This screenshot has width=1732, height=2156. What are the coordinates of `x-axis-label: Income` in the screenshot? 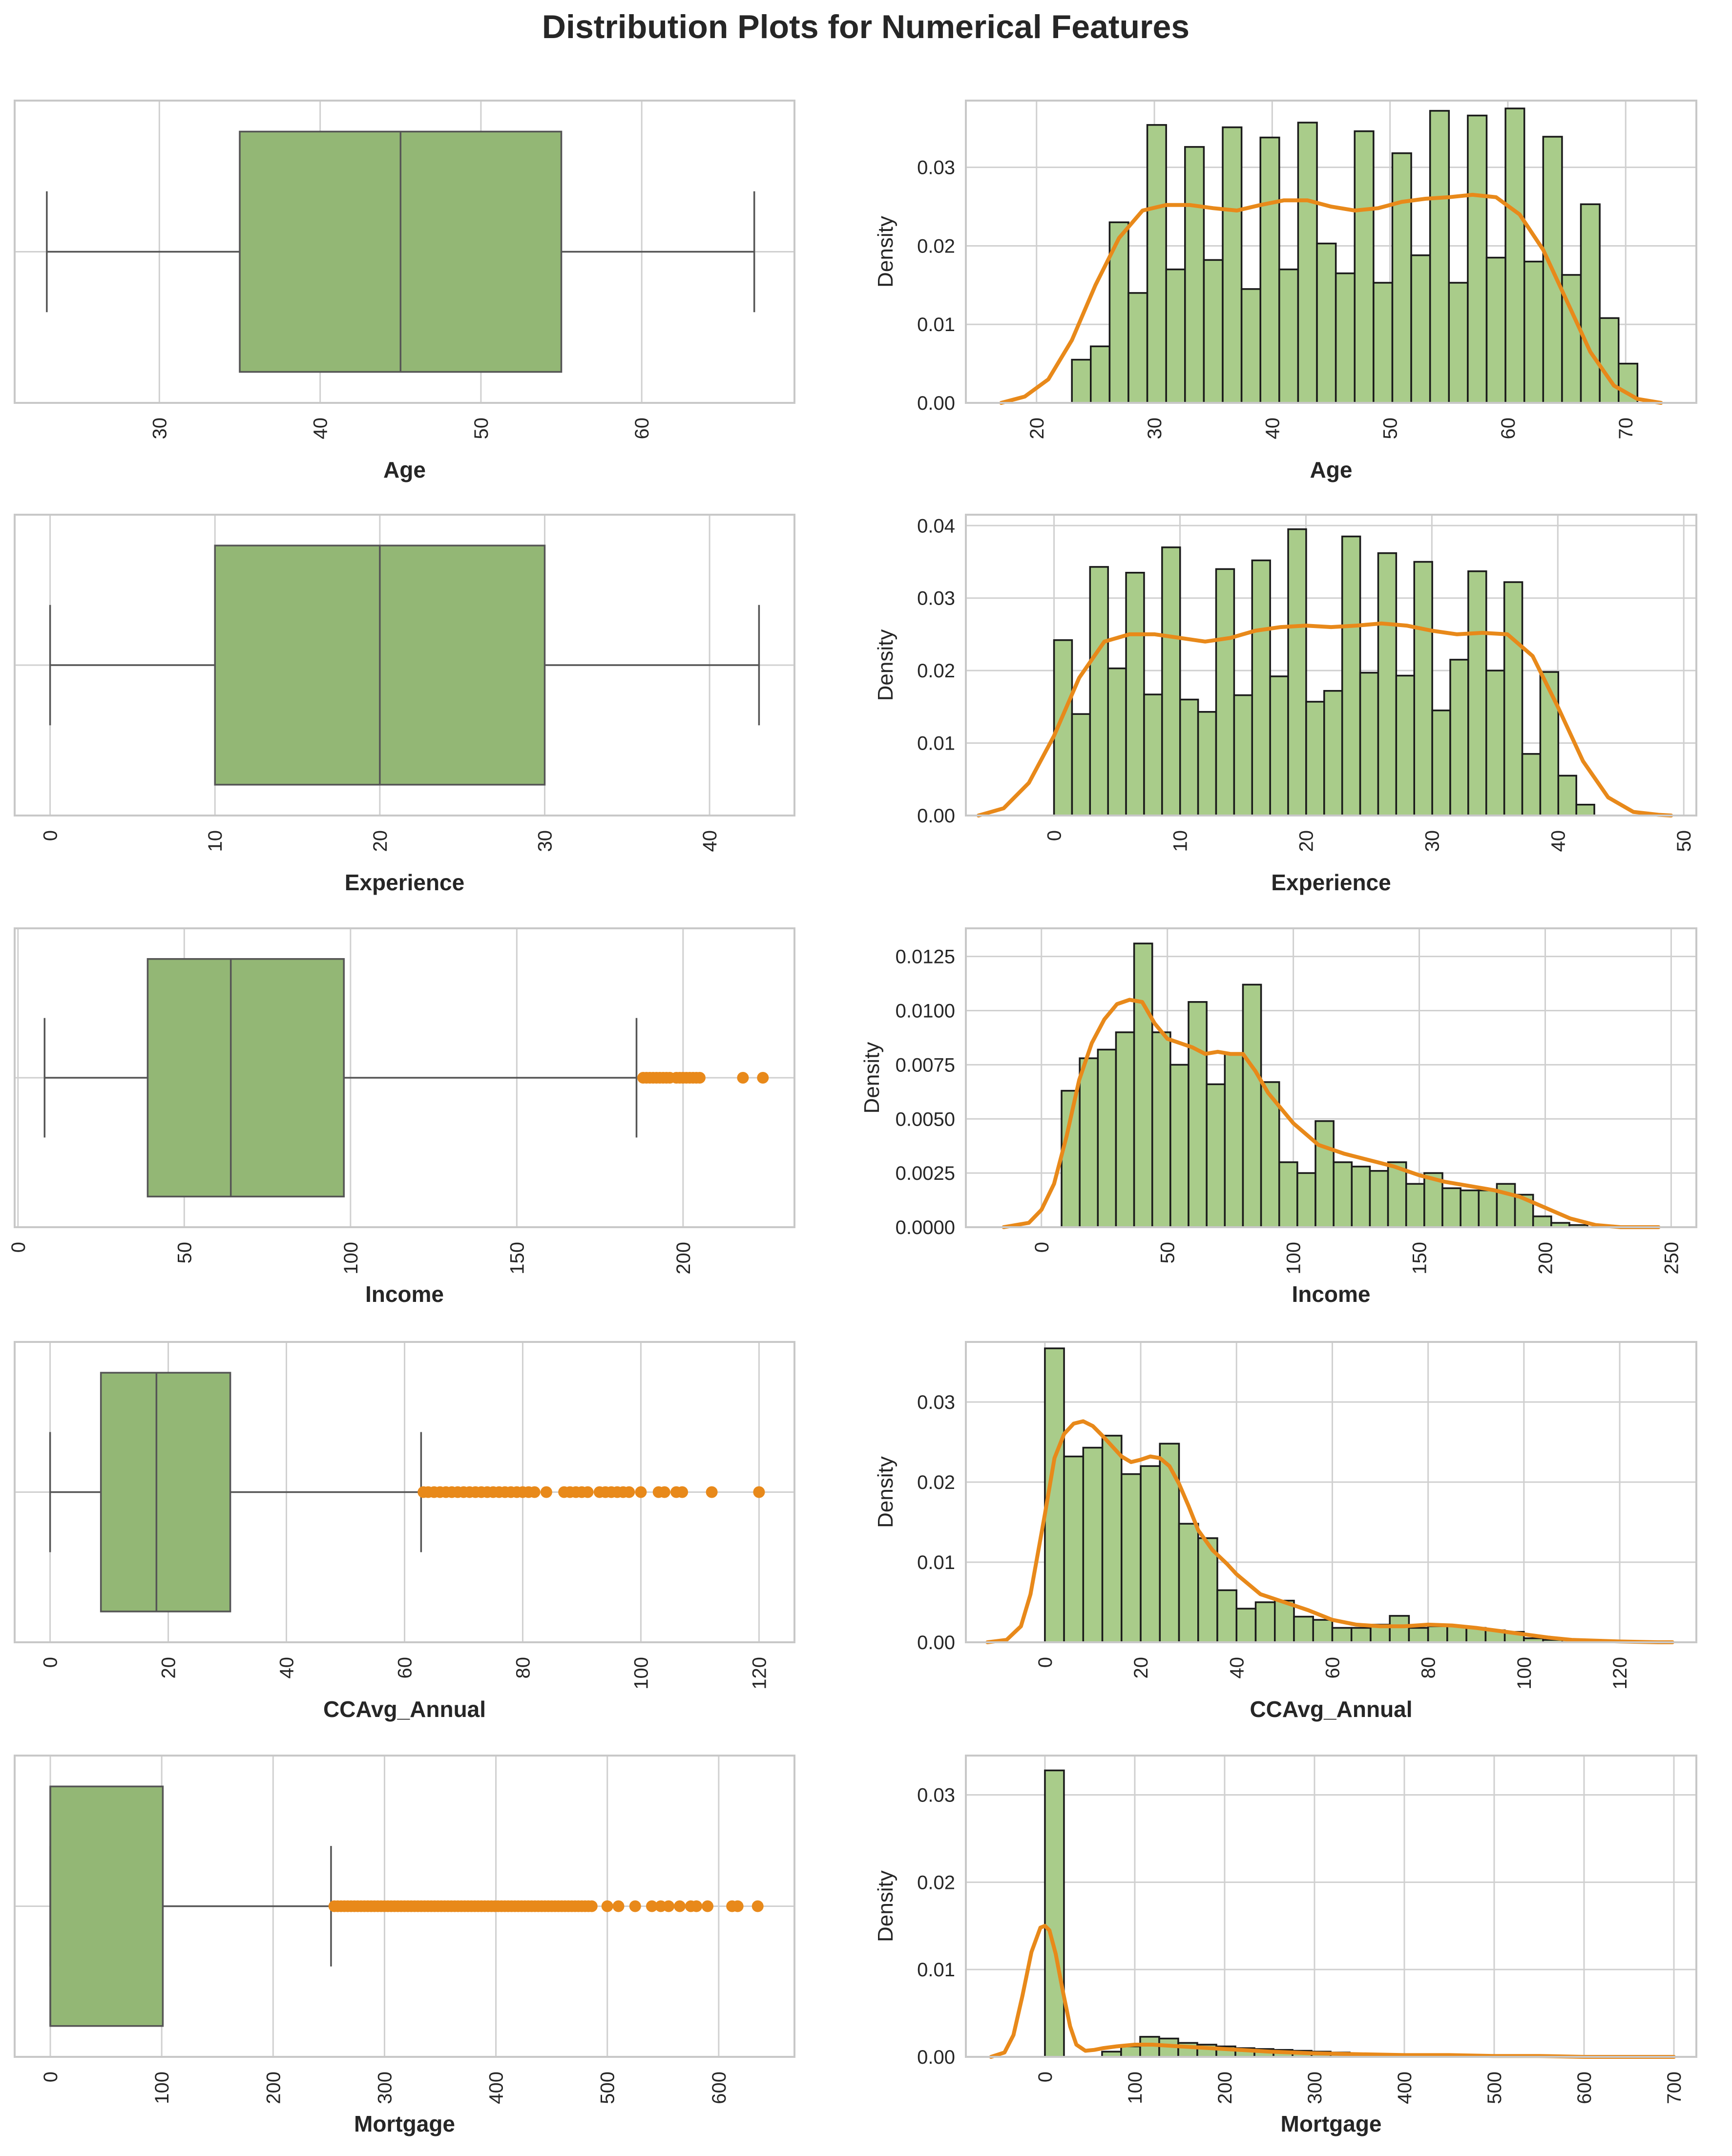 It's located at (1331, 1294).